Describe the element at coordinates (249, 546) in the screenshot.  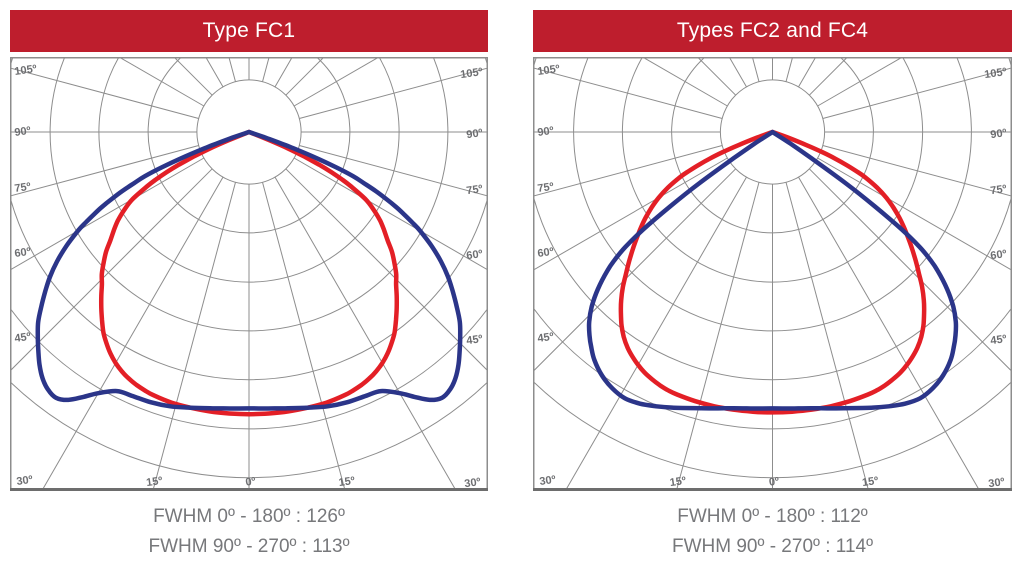
I see `fwhm-line-90-270: FWHM 90º - 270º : 113º` at that location.